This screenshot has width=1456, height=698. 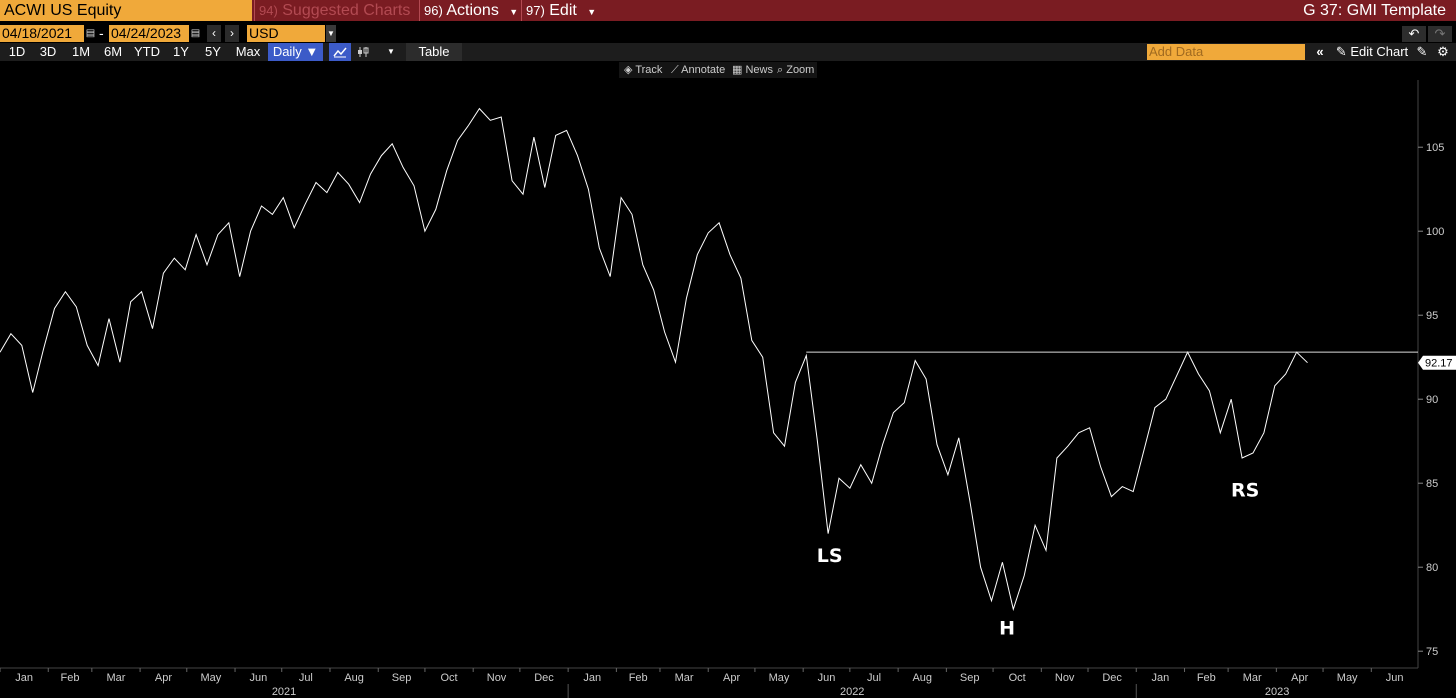 What do you see at coordinates (284, 692) in the screenshot?
I see `year-label: 2021` at bounding box center [284, 692].